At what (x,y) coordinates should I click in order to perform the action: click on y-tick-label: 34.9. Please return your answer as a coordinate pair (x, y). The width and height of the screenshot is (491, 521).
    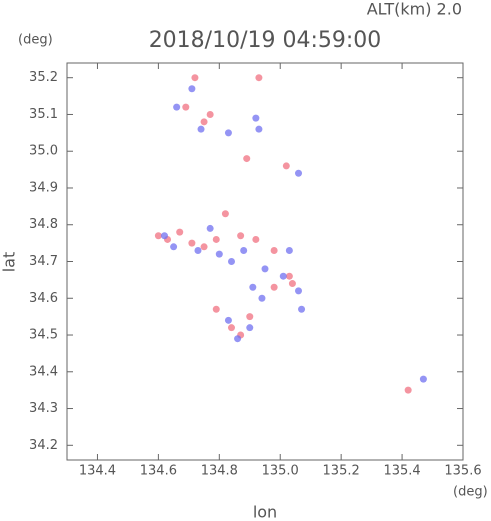
    Looking at the image, I should click on (43, 187).